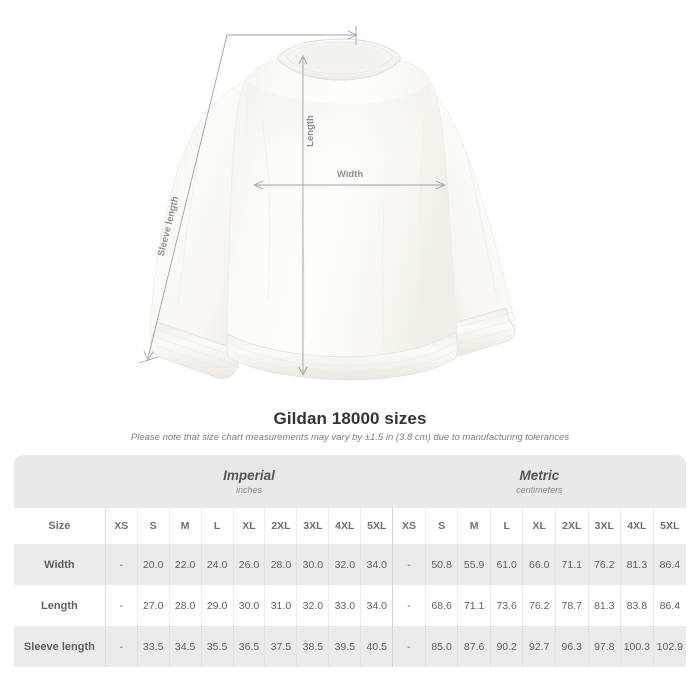  What do you see at coordinates (571, 526) in the screenshot?
I see `header-metric-2xl: 2XL` at bounding box center [571, 526].